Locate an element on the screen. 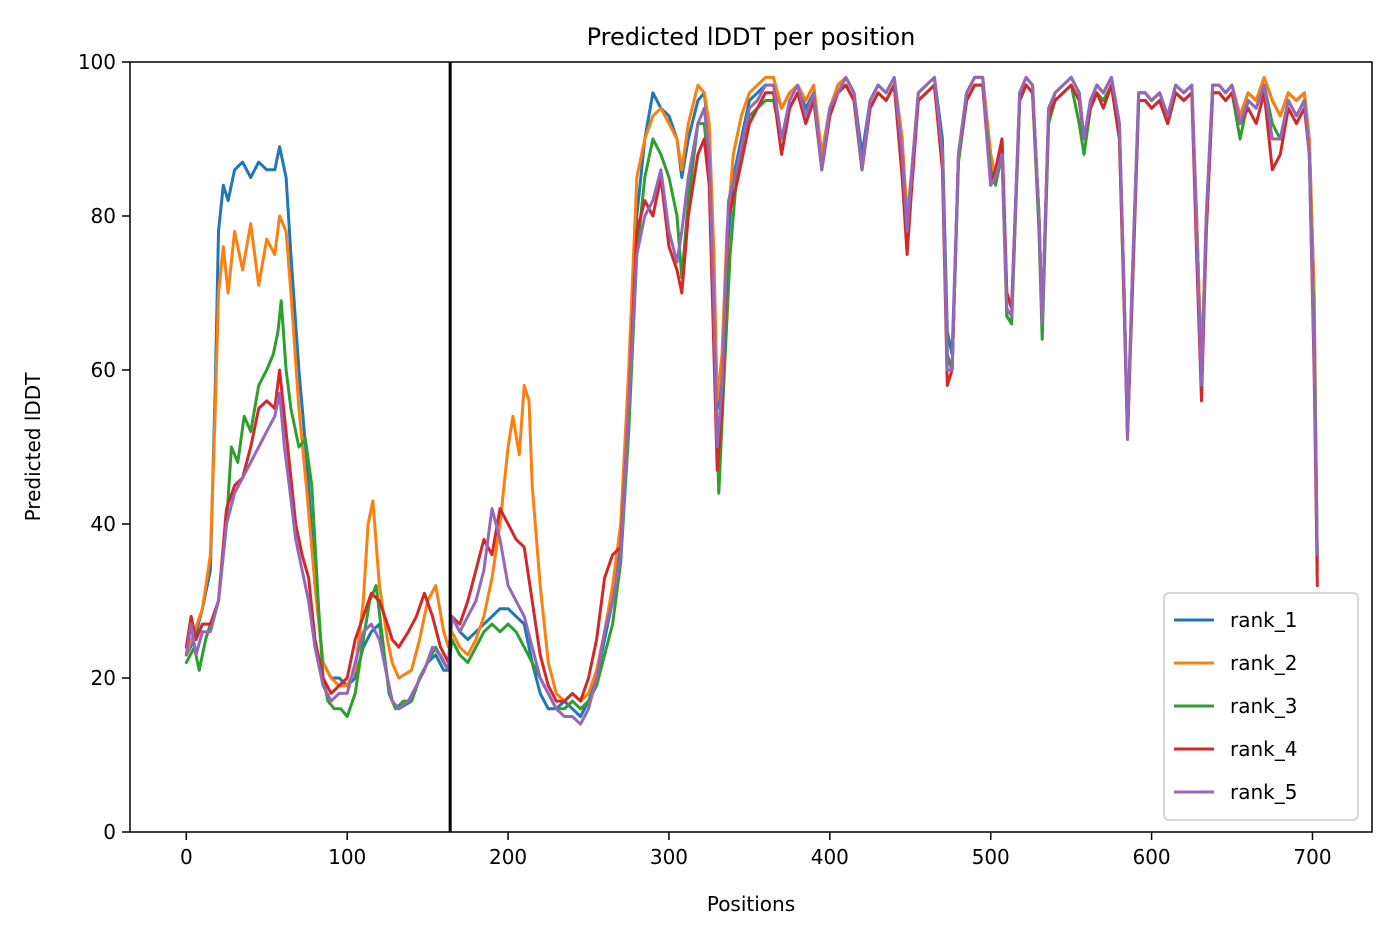 Image resolution: width=1391 pixels, height=939 pixels. y-tick-label: 20 is located at coordinates (103, 678).